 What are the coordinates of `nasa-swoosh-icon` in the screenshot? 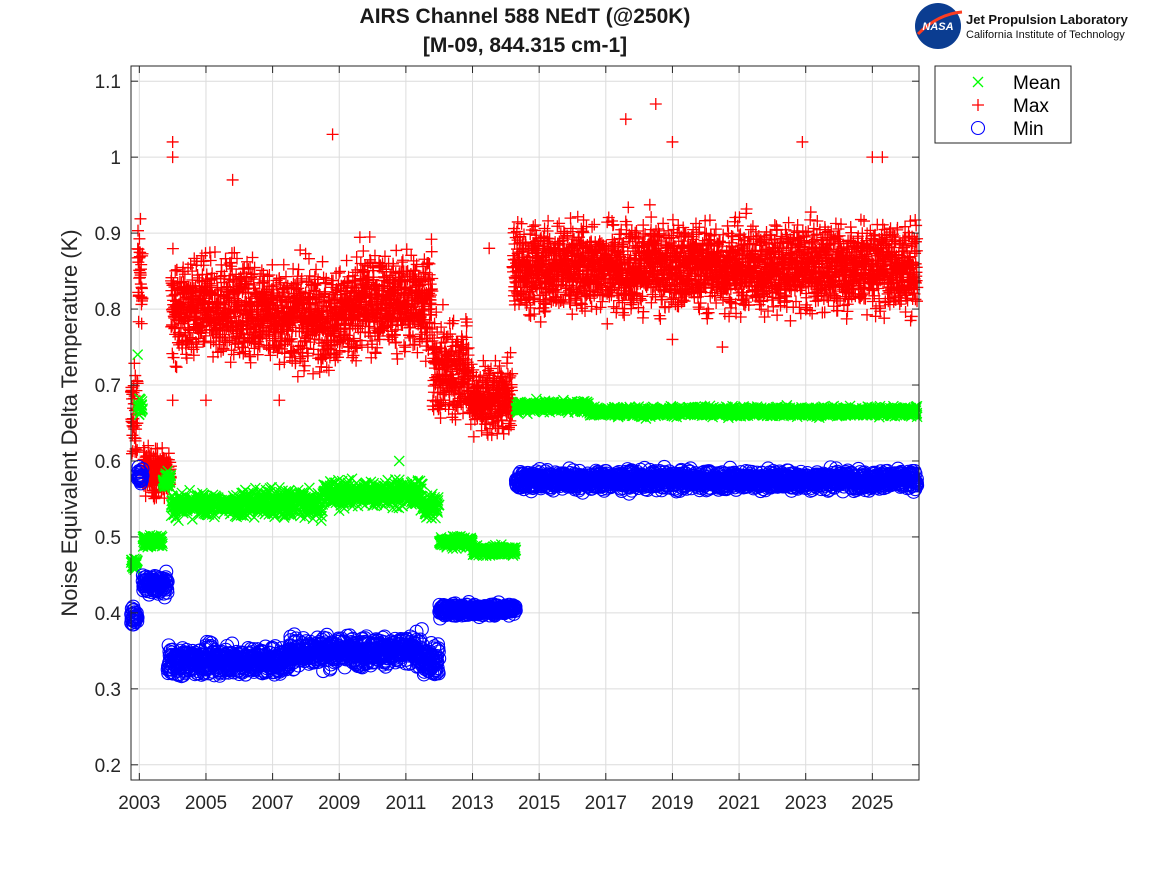 It's located at (939, 23).